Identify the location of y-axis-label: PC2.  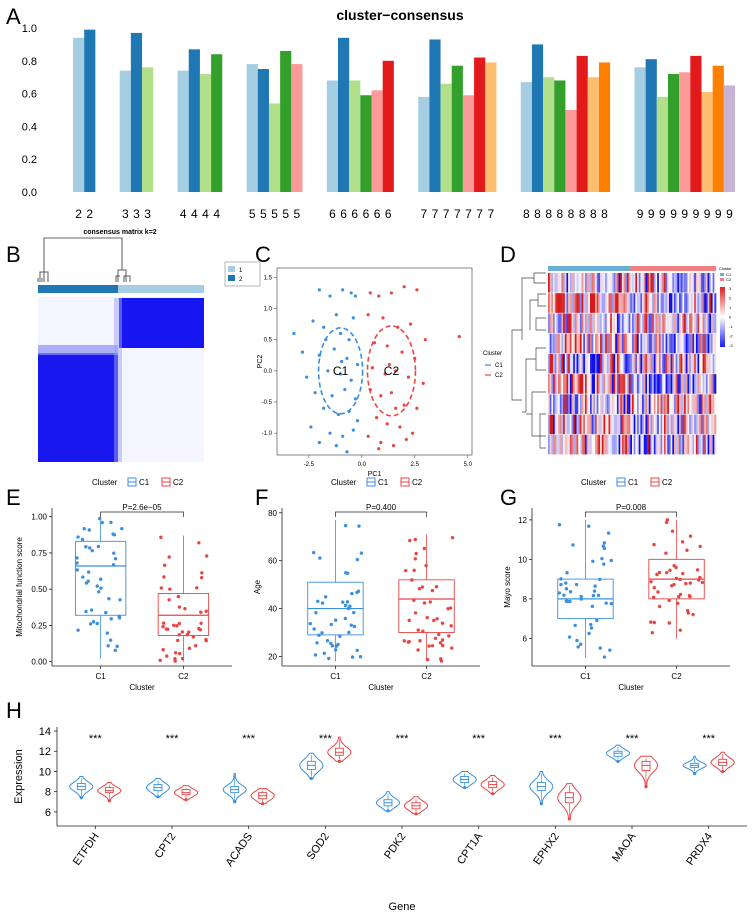
(260, 362).